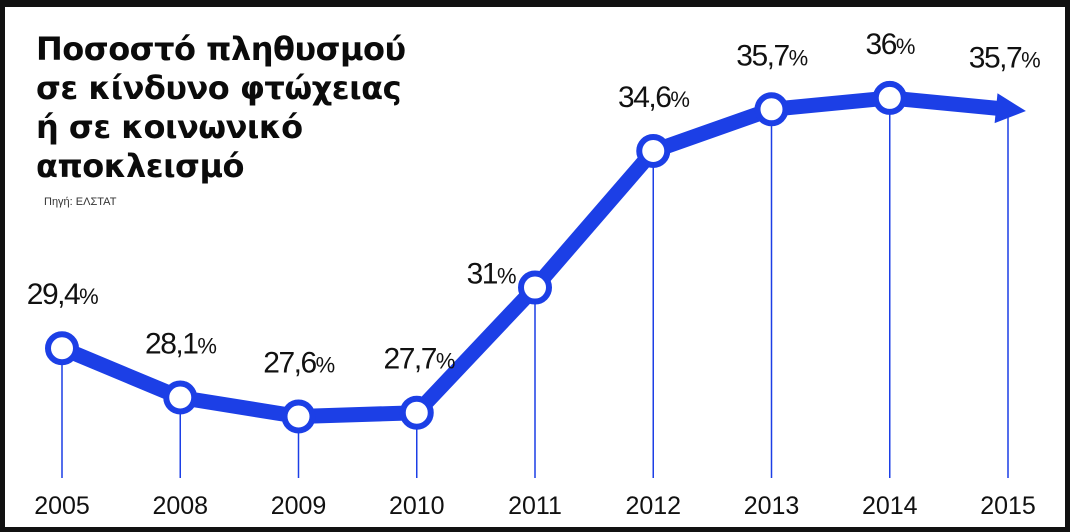 This screenshot has height=532, width=1070. I want to click on source-note: Πηγή: ΕΛΣΤΑΤ, so click(80, 202).